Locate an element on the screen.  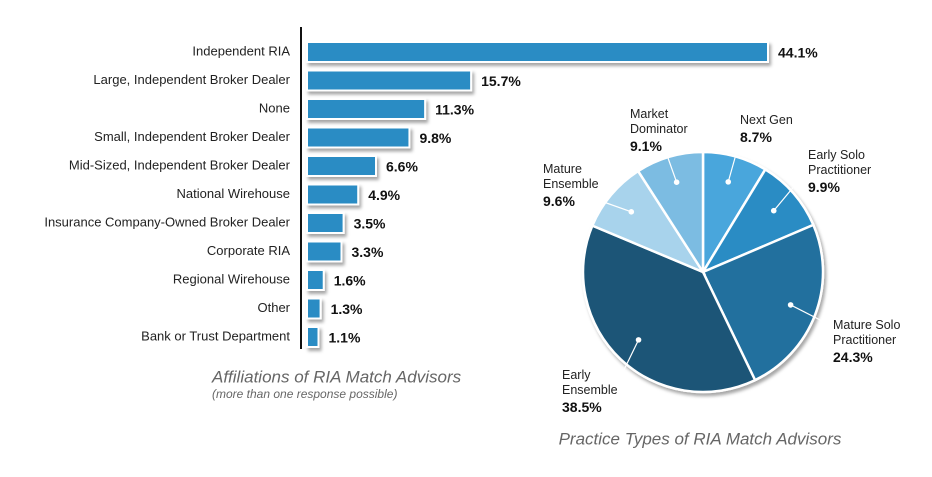
slice-name: Early Ensemble is located at coordinates (590, 382).